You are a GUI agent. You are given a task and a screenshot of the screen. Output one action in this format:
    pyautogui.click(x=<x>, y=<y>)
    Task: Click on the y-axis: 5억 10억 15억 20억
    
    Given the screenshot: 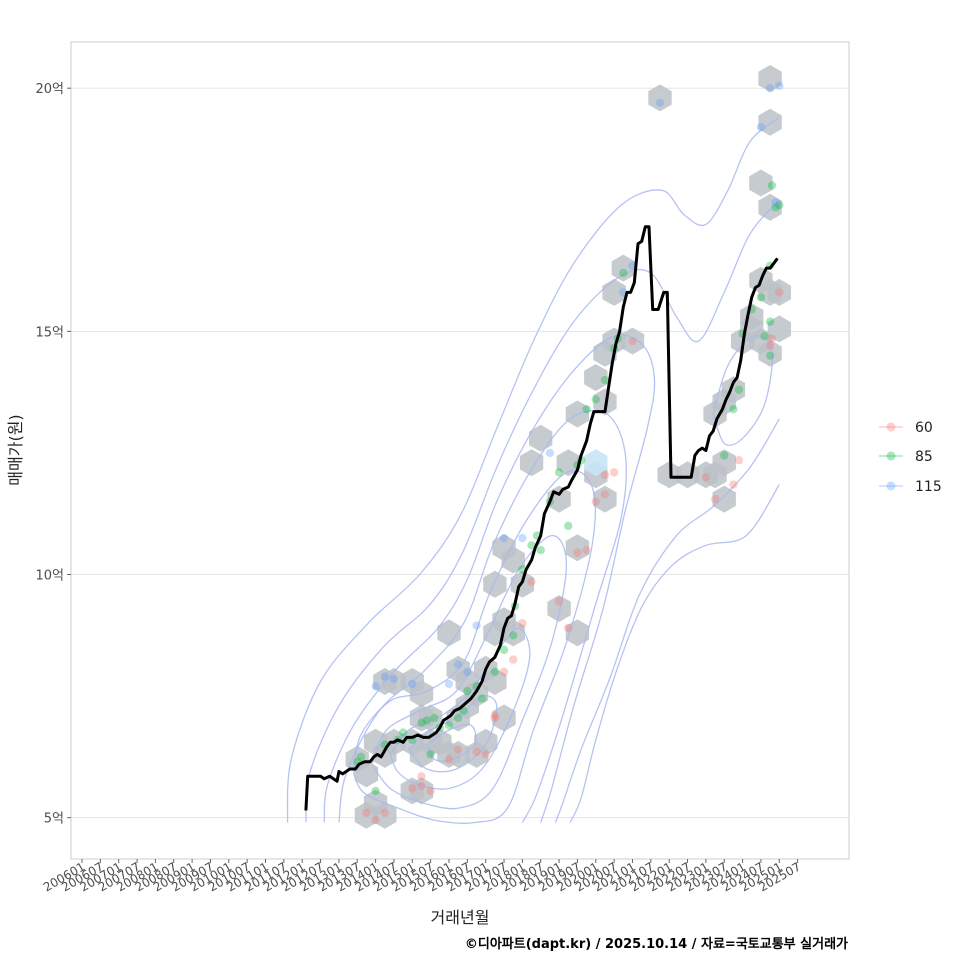 What is the action you would take?
    pyautogui.click(x=53, y=454)
    